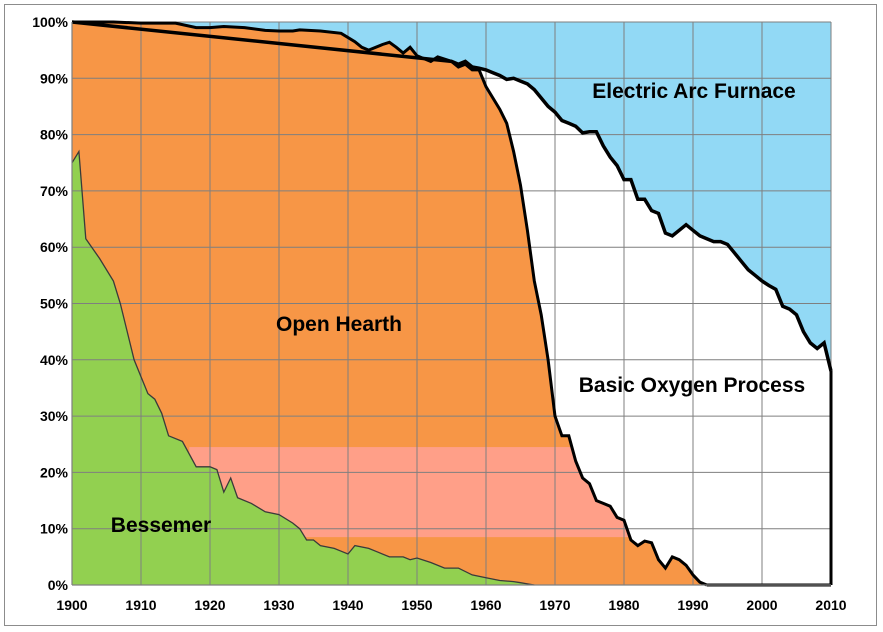 Image resolution: width=883 pixels, height=632 pixels. What do you see at coordinates (623, 605) in the screenshot?
I see `x-tick-label: 1980` at bounding box center [623, 605].